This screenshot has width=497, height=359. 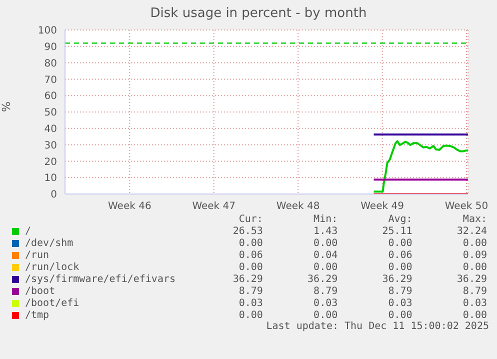 What do you see at coordinates (420, 166) in the screenshot?
I see `line-series` at bounding box center [420, 166].